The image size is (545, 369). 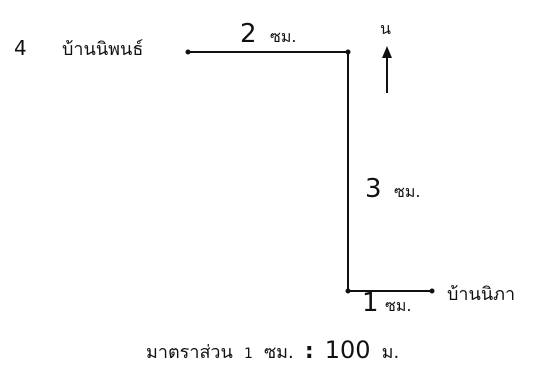 What do you see at coordinates (391, 352) in the screenshot?
I see `scale-real-unit: ม.` at bounding box center [391, 352].